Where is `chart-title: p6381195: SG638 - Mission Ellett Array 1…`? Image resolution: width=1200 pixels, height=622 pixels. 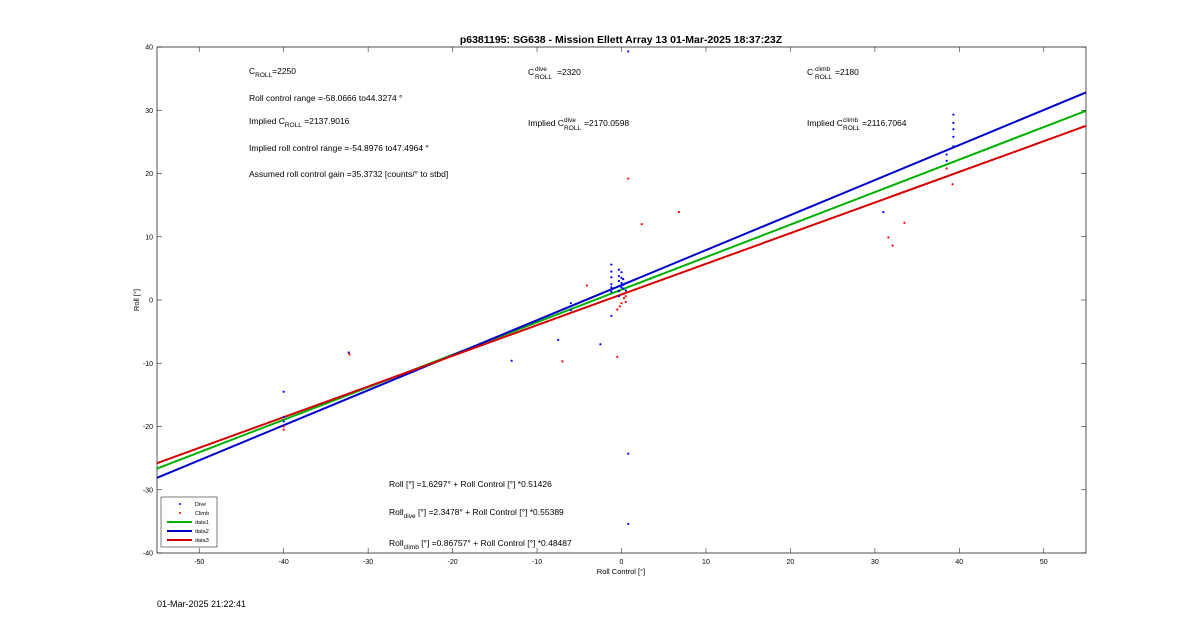 chart-title: p6381195: SG638 - Mission Ellett Array 1… is located at coordinates (621, 40).